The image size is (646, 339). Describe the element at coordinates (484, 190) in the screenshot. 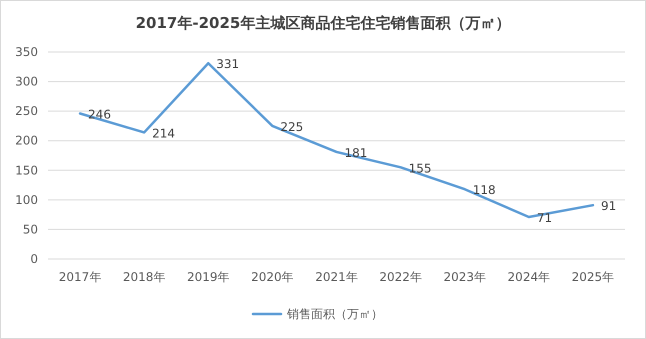

I see `data-label: 118` at that location.